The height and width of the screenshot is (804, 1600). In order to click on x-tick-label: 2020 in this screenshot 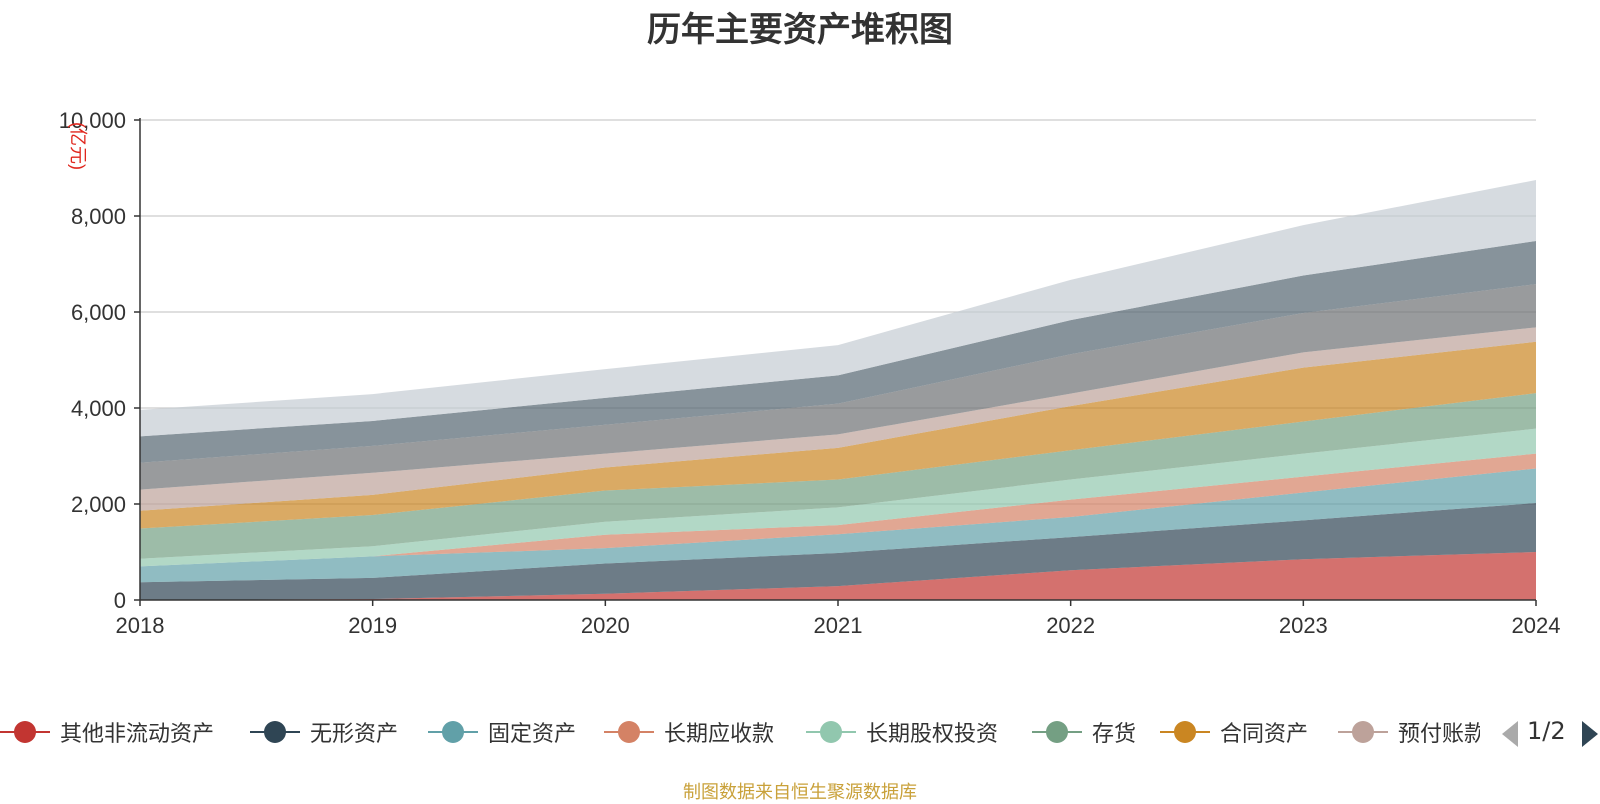, I will do `click(605, 625)`.